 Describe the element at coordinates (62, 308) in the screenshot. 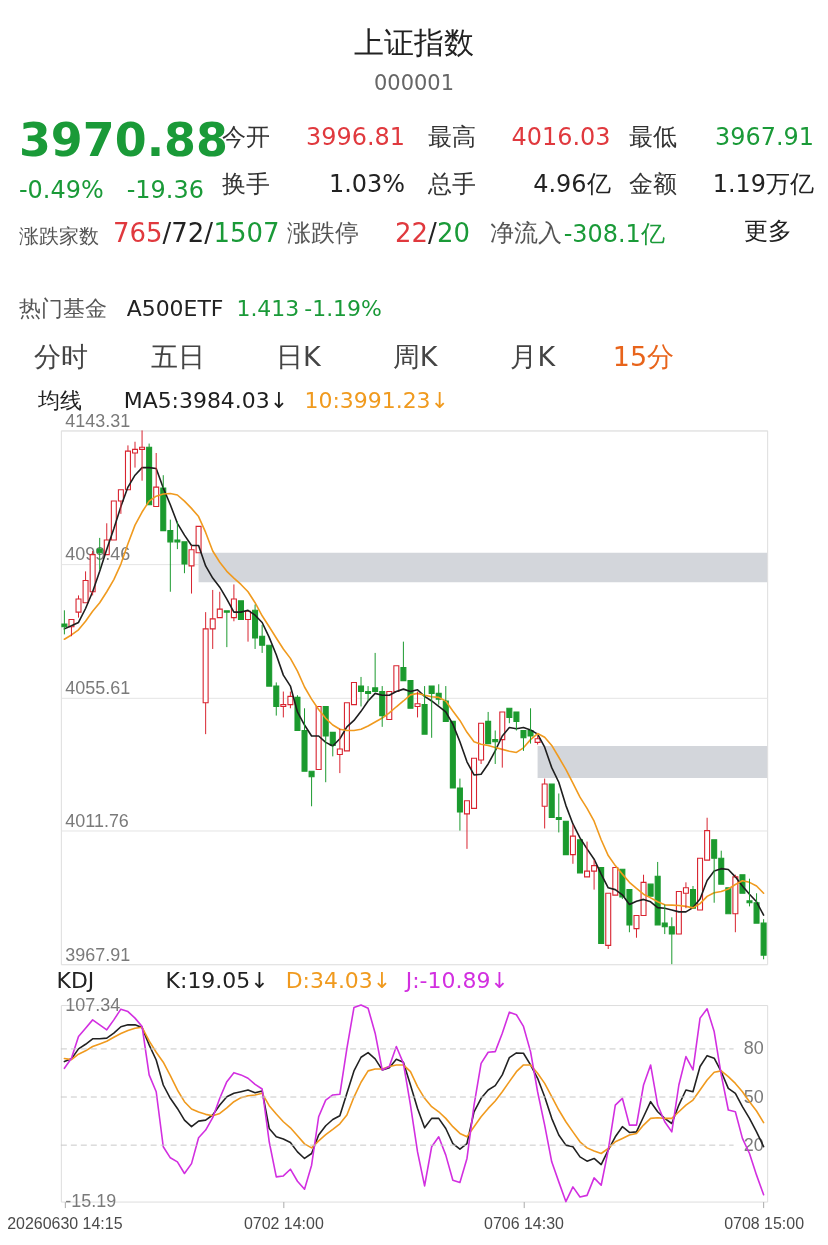

I see `text: 热门基金` at that location.